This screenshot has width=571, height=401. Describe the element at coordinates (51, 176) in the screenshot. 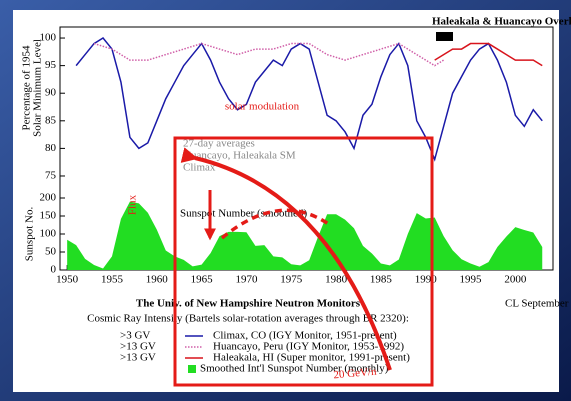

I see `y-tick-label: 75` at that location.